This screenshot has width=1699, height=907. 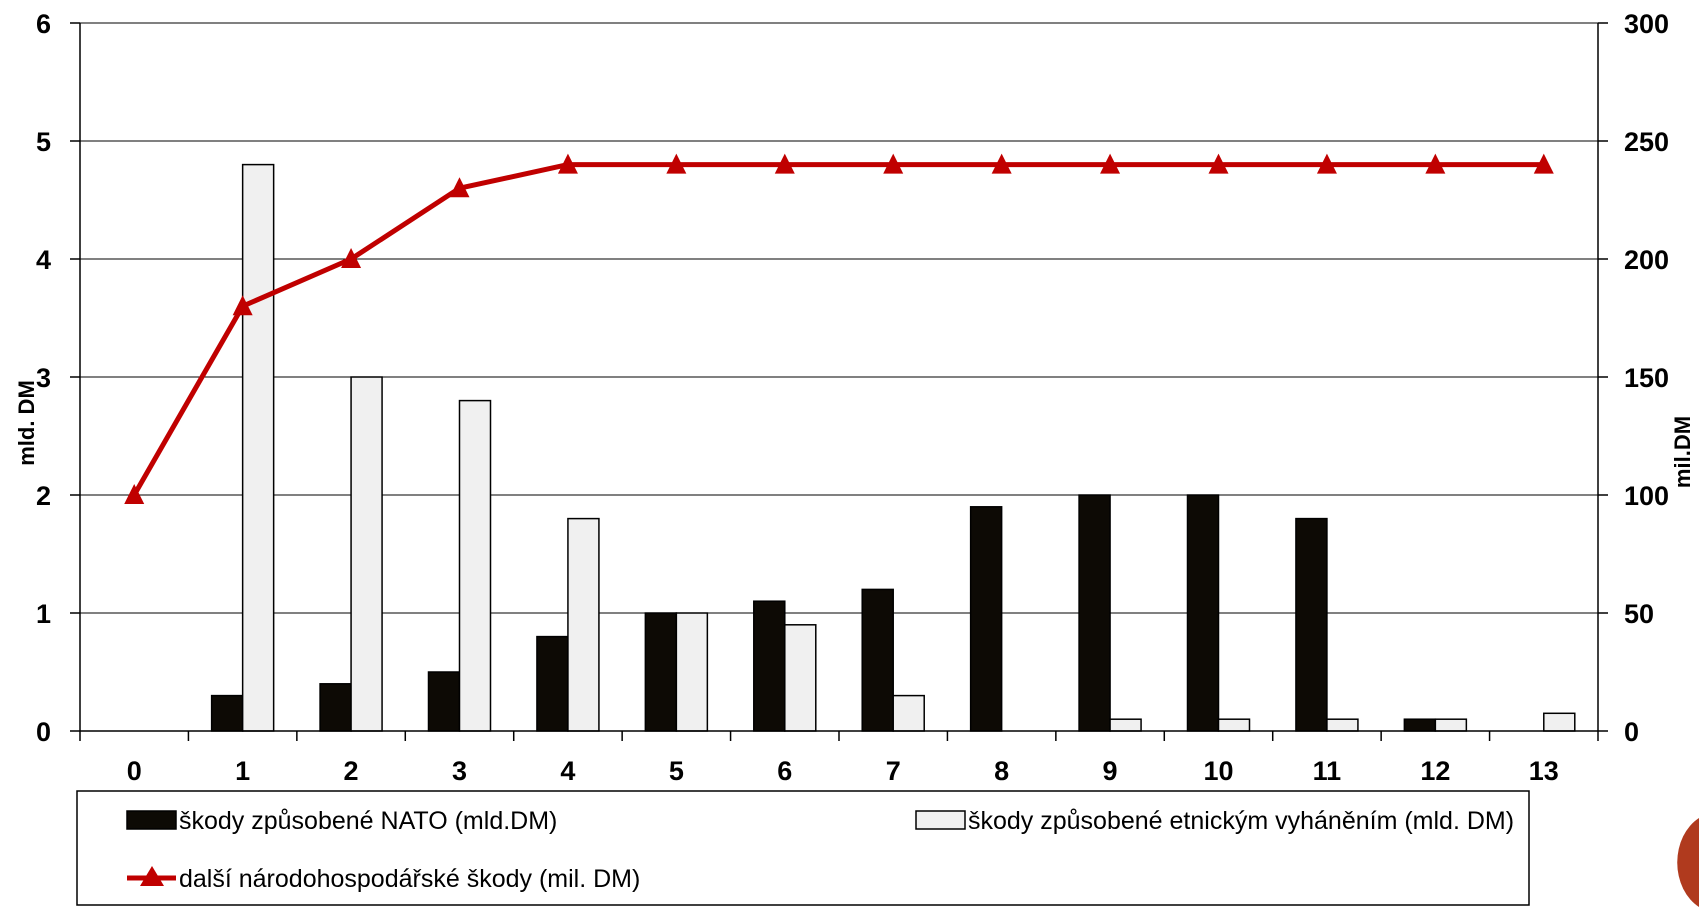 What do you see at coordinates (368, 821) in the screenshot?
I see `legend-label-nato: škody způsobené NATO (mld.DM)` at bounding box center [368, 821].